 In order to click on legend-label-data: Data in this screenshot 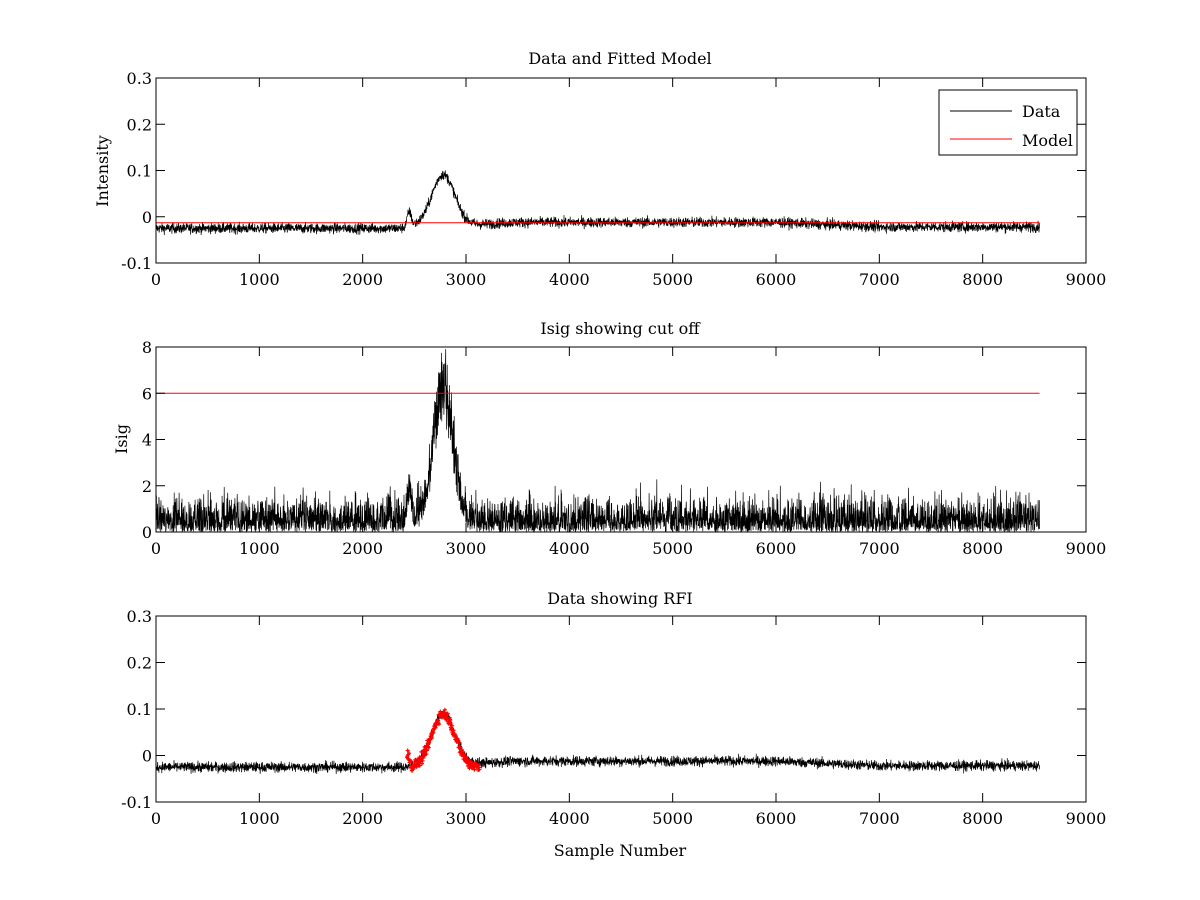, I will do `click(1041, 111)`.